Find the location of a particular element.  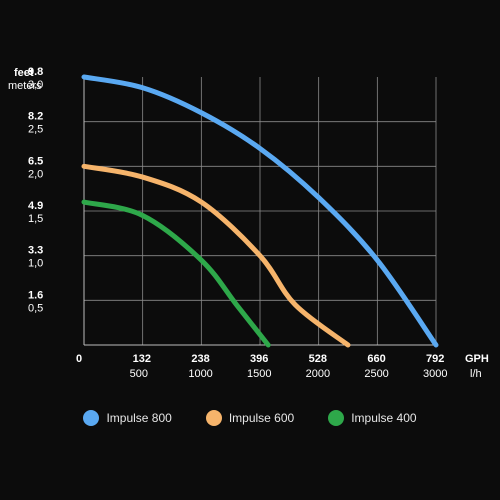

x-axis-primary-unit: GPH is located at coordinates (477, 359).